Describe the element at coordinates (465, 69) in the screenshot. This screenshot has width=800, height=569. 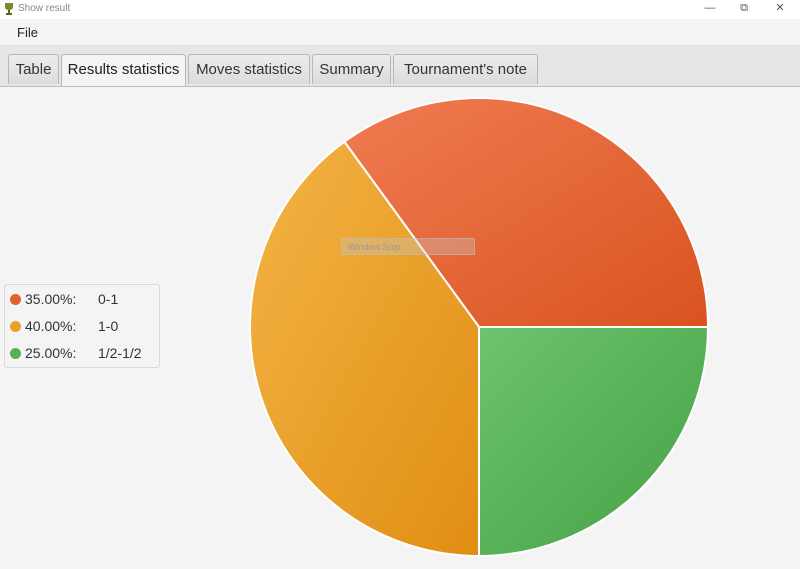
I see `tab-tournaments-note: Tournament's note` at that location.